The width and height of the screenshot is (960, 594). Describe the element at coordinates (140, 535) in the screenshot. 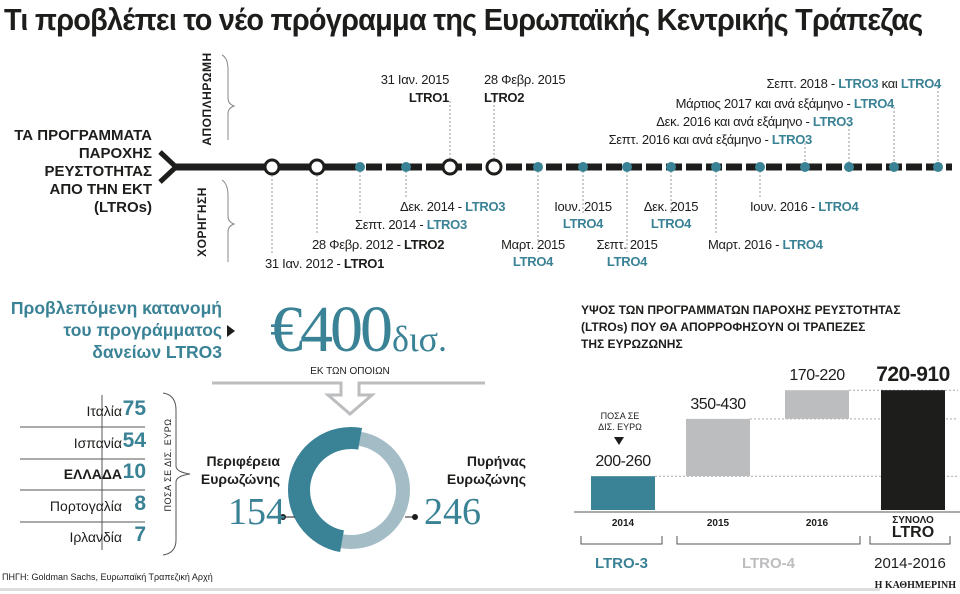

I see `country-value: 7` at that location.